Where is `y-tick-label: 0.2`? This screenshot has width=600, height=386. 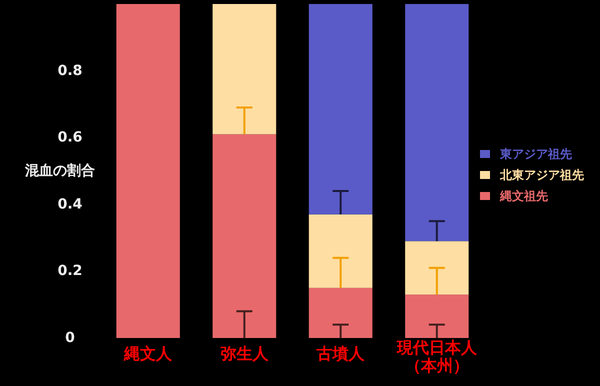
y-tick-label: 0.2 is located at coordinates (70, 271).